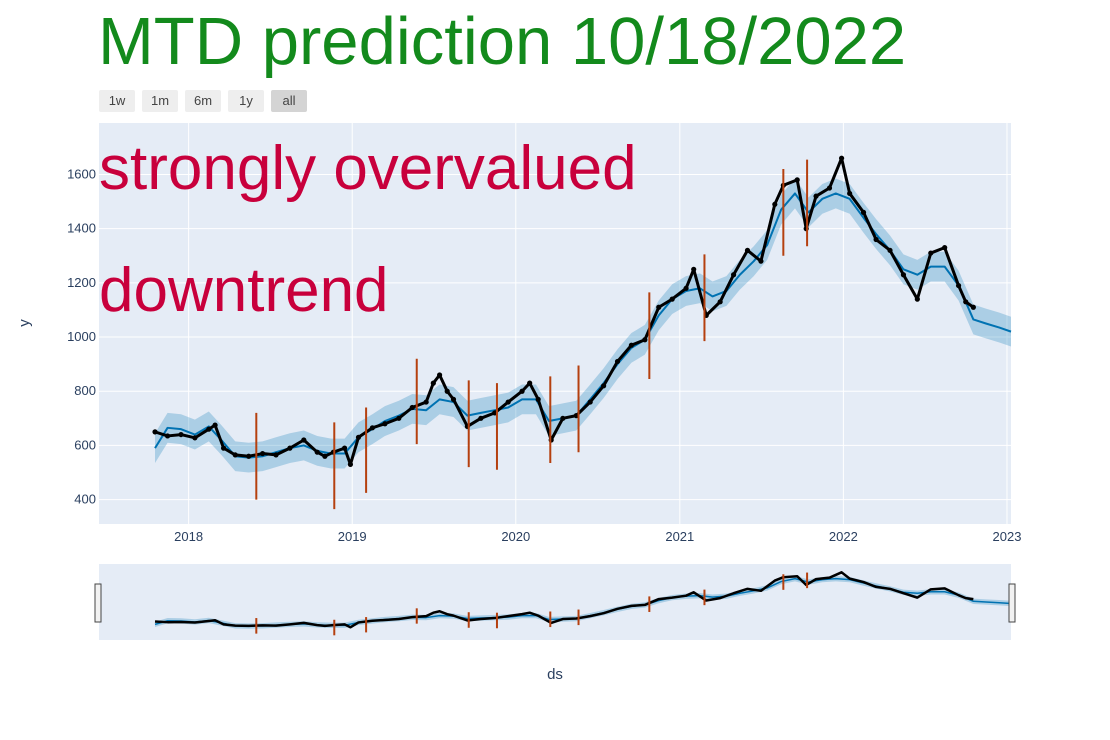  What do you see at coordinates (555, 674) in the screenshot?
I see `x-axis-label: ds` at bounding box center [555, 674].